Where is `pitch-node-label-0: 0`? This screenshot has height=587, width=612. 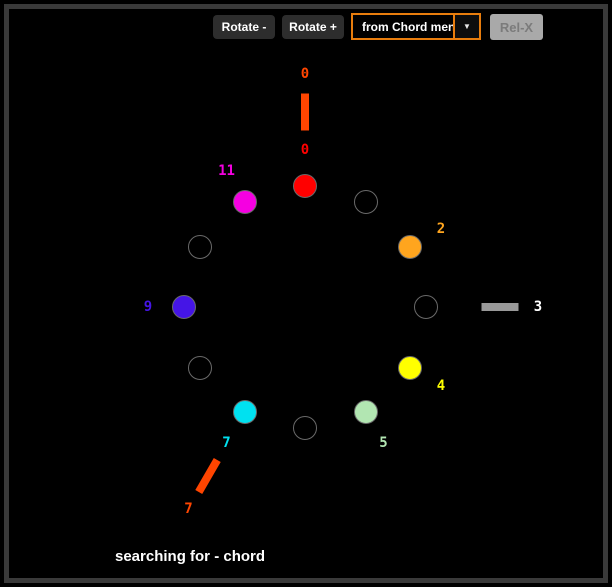 pitch-node-label-0: 0 is located at coordinates (305, 150).